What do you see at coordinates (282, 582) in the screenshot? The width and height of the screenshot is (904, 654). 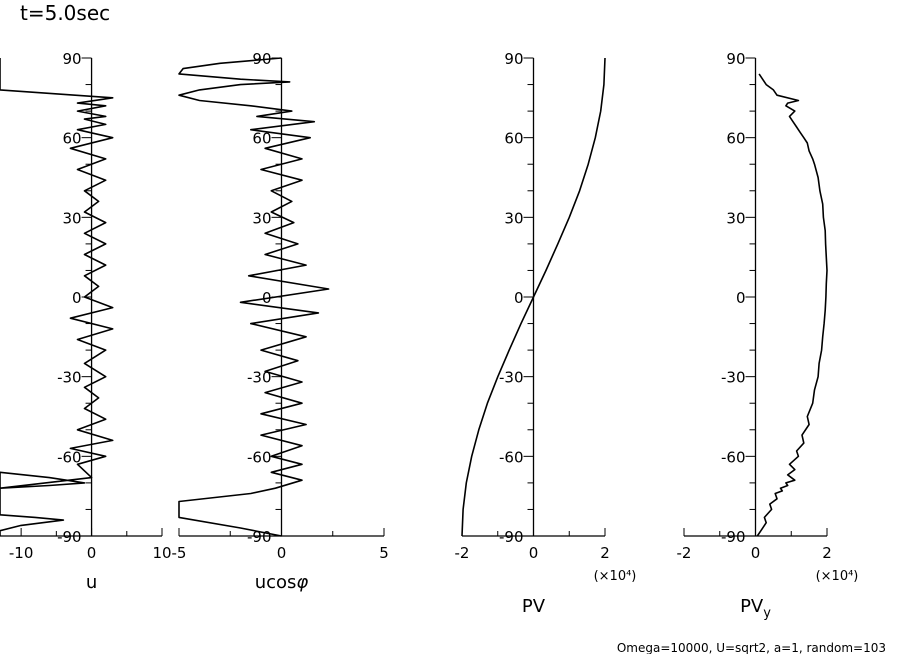 I see `x-axis-label: ucosφ` at bounding box center [282, 582].